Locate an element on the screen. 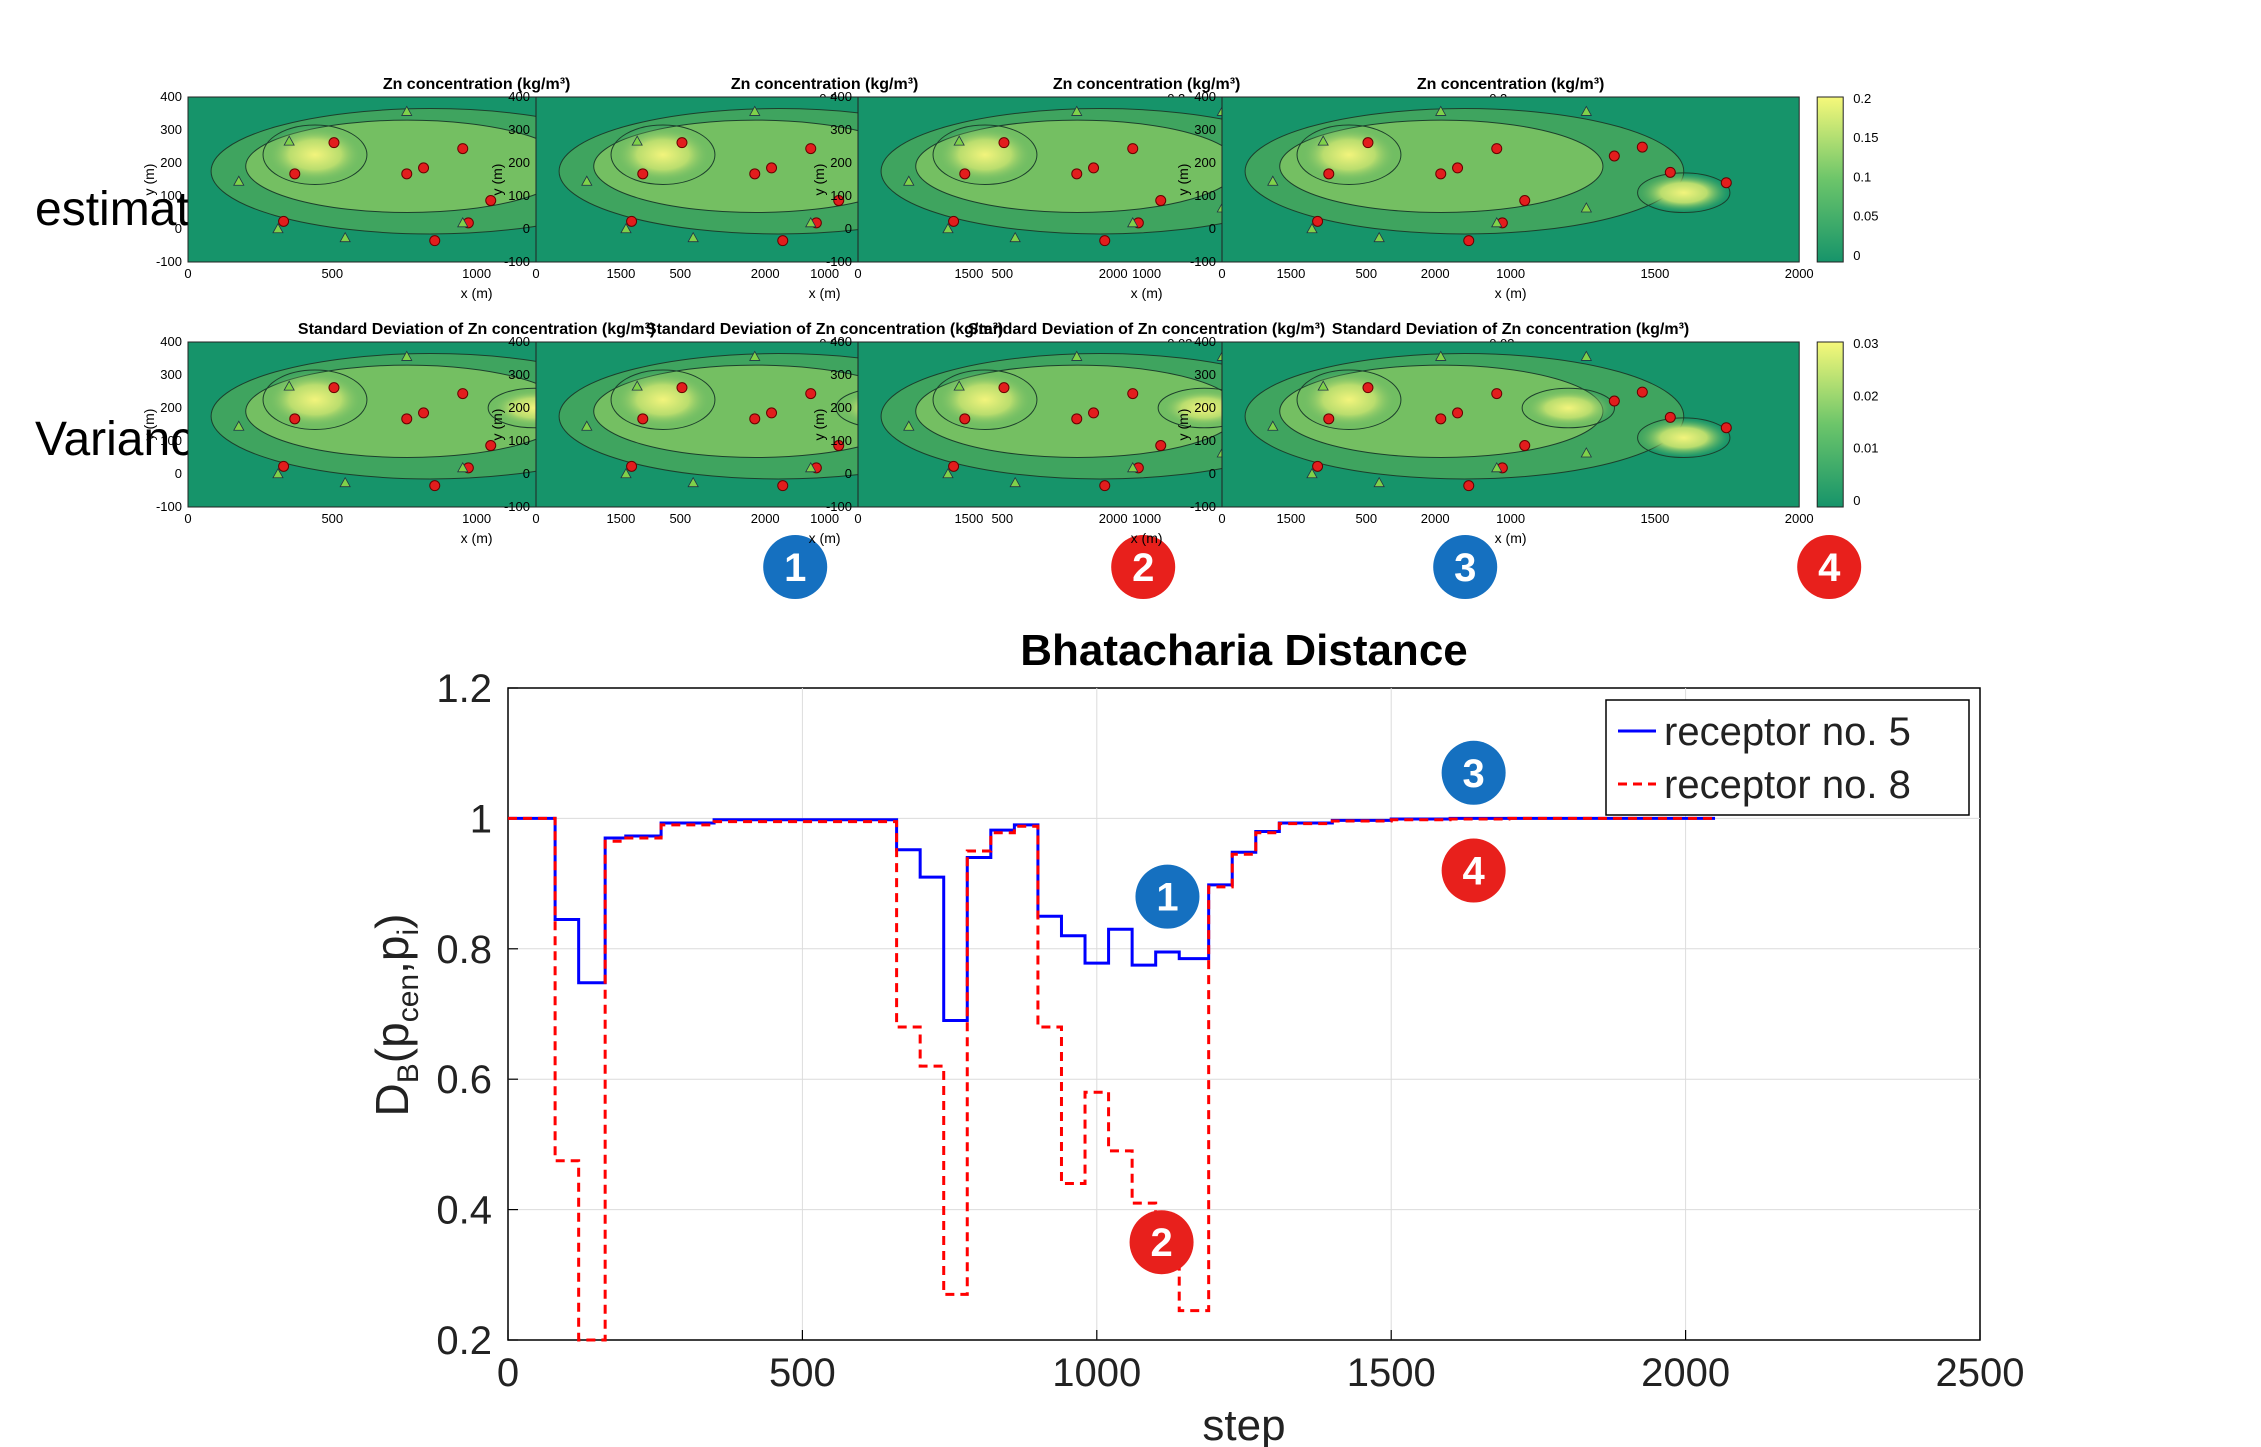  chart-badge is located at coordinates (1161, 1242).